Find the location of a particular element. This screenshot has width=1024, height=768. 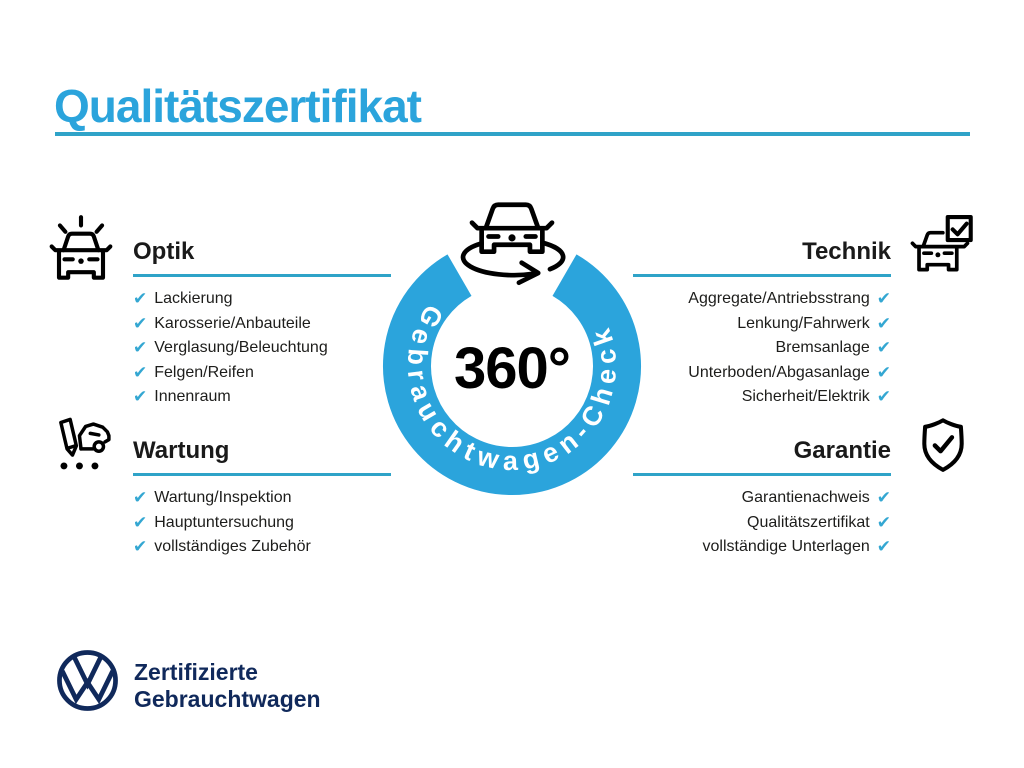

checklist-item: Bremsanlage ✔ is located at coordinates (762, 348).